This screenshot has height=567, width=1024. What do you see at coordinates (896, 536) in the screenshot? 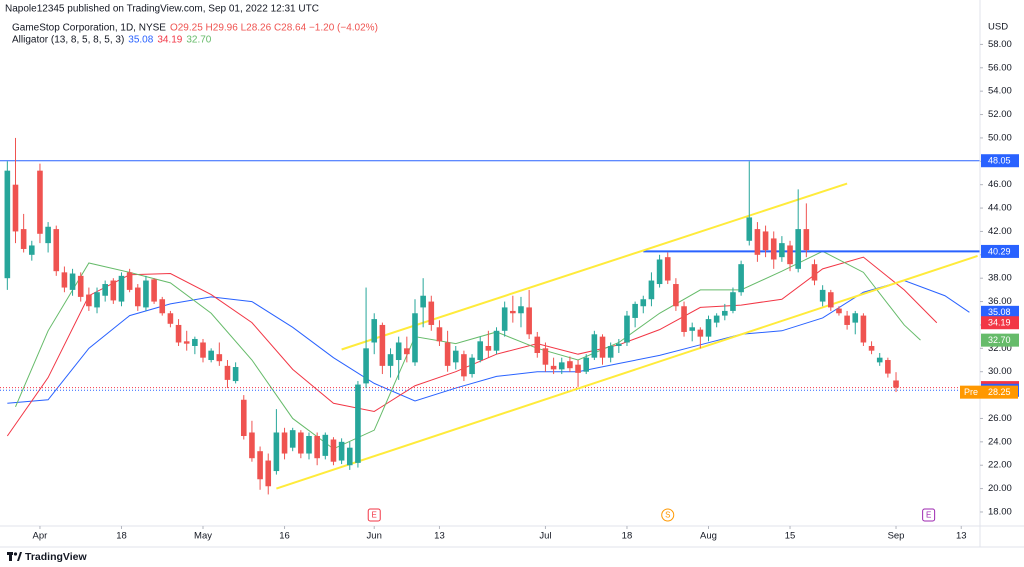
I see `x-tick-label: Sep` at bounding box center [896, 536].